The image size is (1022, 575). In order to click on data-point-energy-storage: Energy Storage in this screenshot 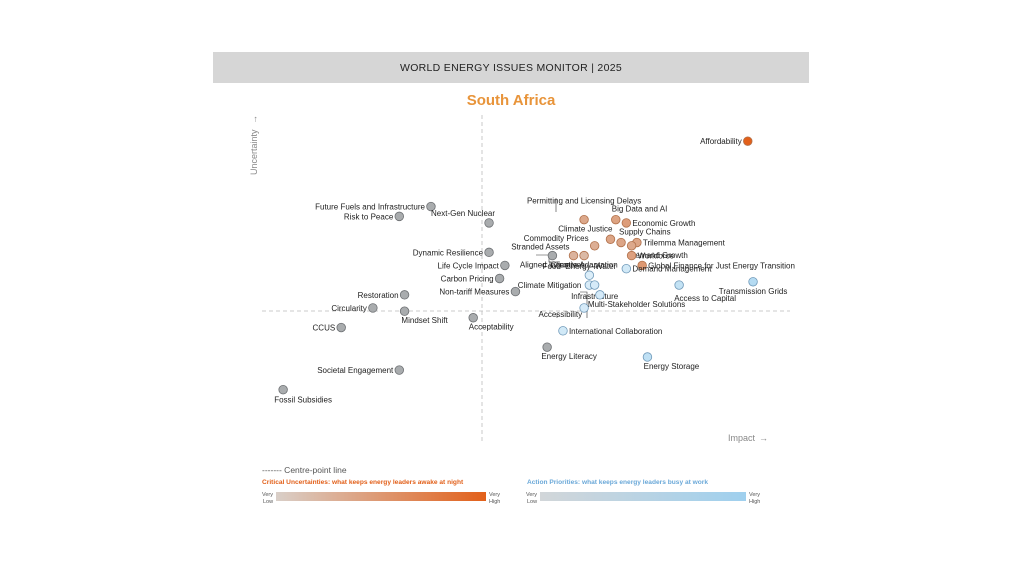, I will do `click(671, 361)`.